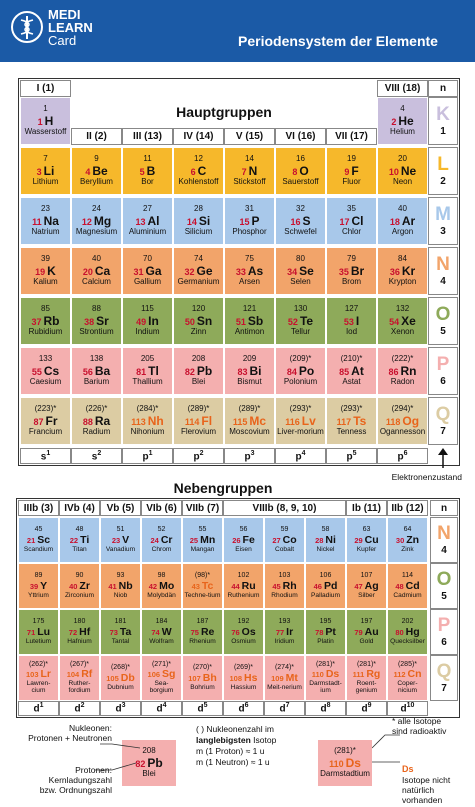 Image resolution: width=475 pixels, height=807 pixels. What do you see at coordinates (407, 595) in the screenshot?
I see `element-name: Cadmium` at bounding box center [407, 595].